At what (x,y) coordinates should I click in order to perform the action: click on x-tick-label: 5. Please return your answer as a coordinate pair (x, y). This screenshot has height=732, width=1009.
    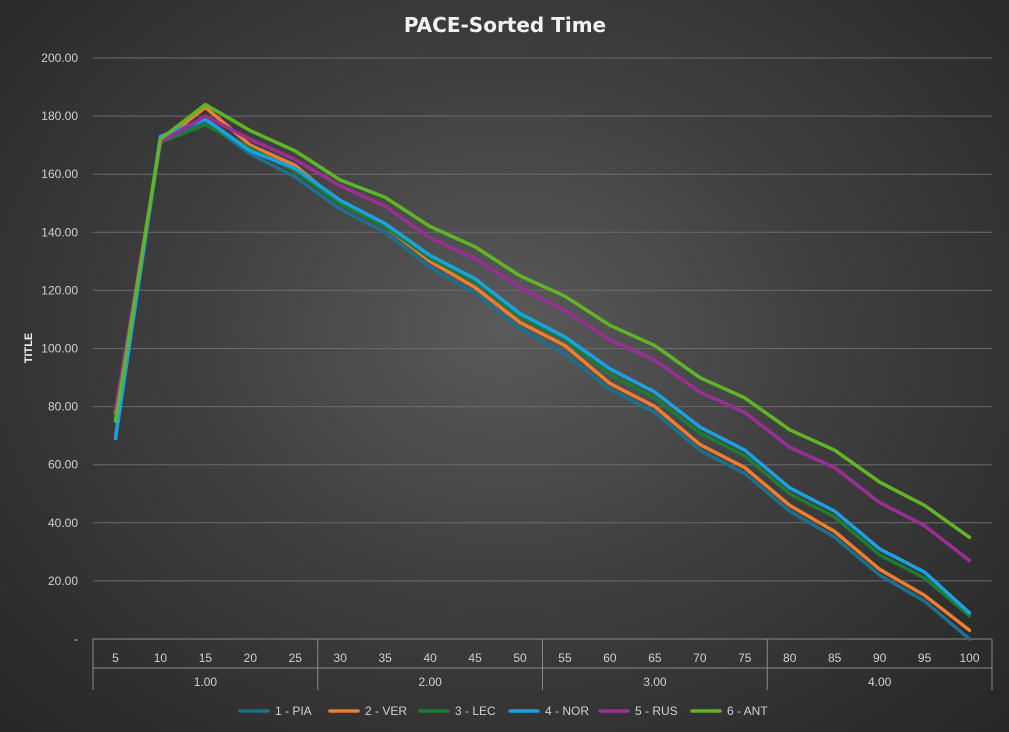
    Looking at the image, I should click on (115, 658).